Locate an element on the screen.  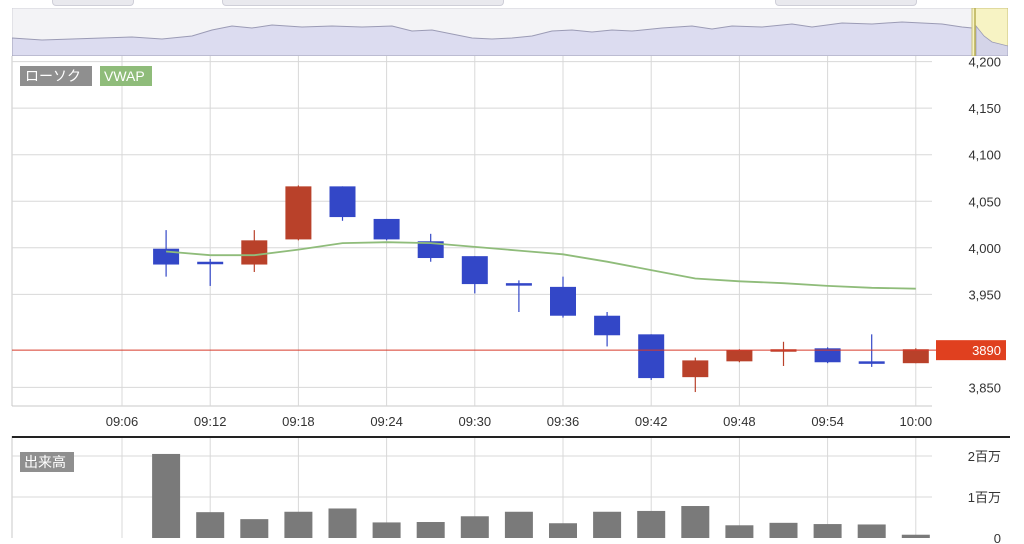
navigator-tab-center is located at coordinates (363, 3).